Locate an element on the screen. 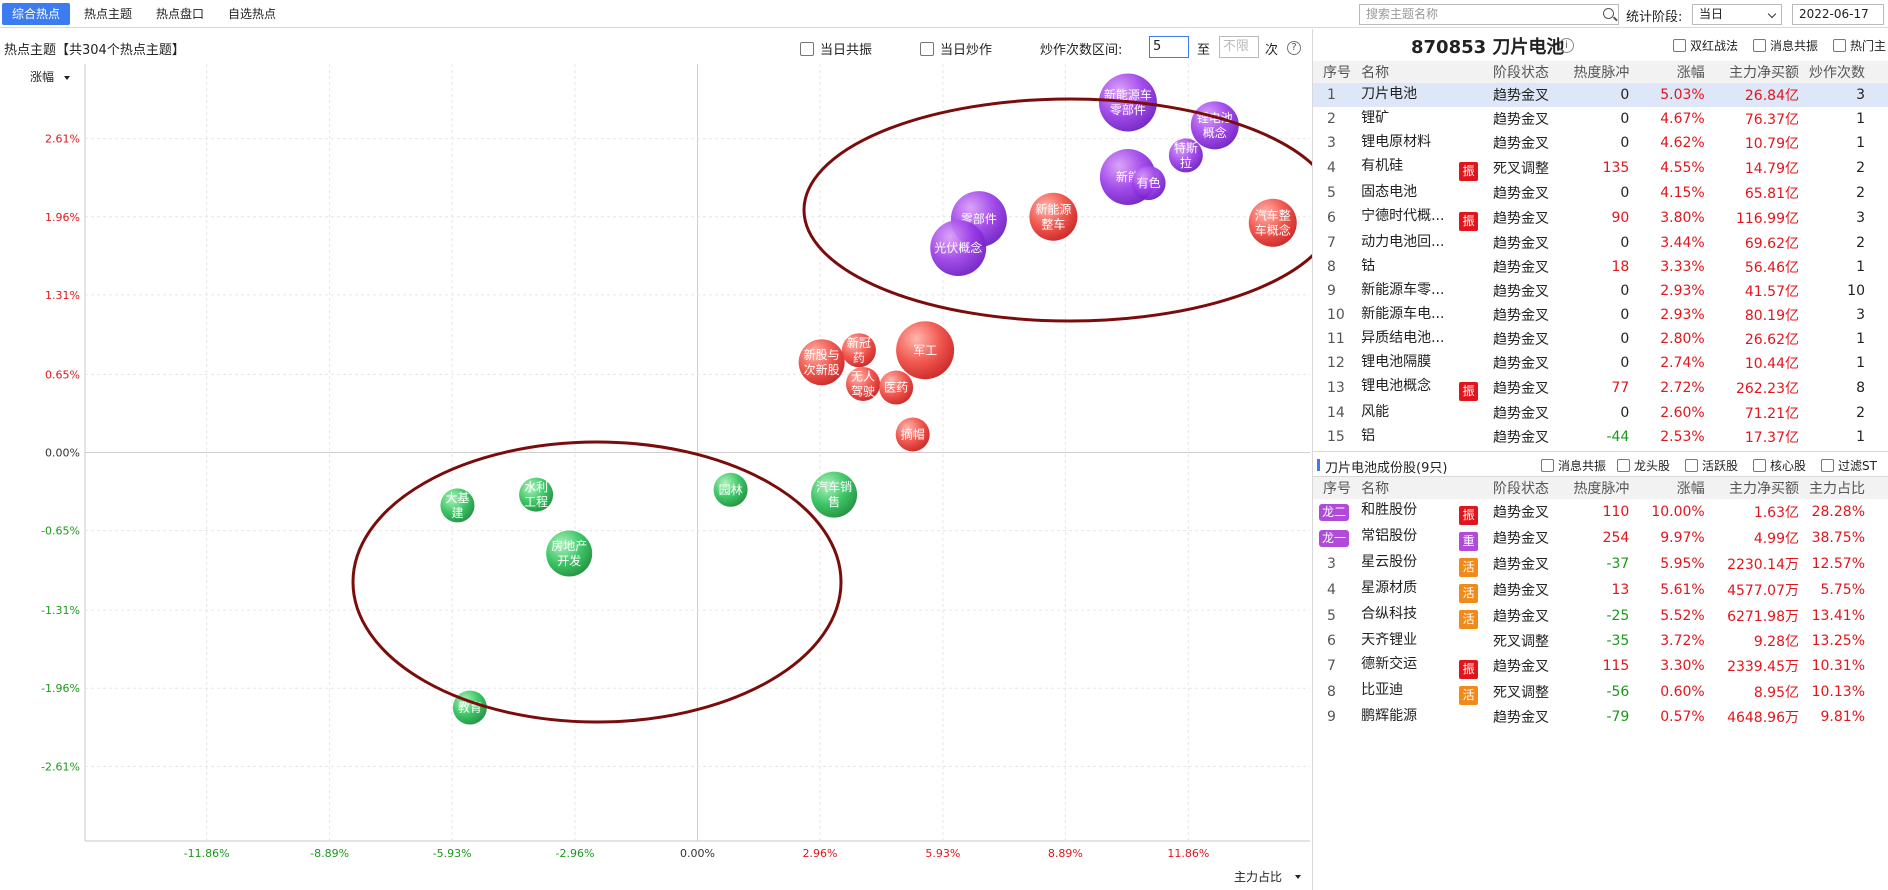 Image resolution: width=1888 pixels, height=890 pixels. bubble-point: 军工 is located at coordinates (925, 350).